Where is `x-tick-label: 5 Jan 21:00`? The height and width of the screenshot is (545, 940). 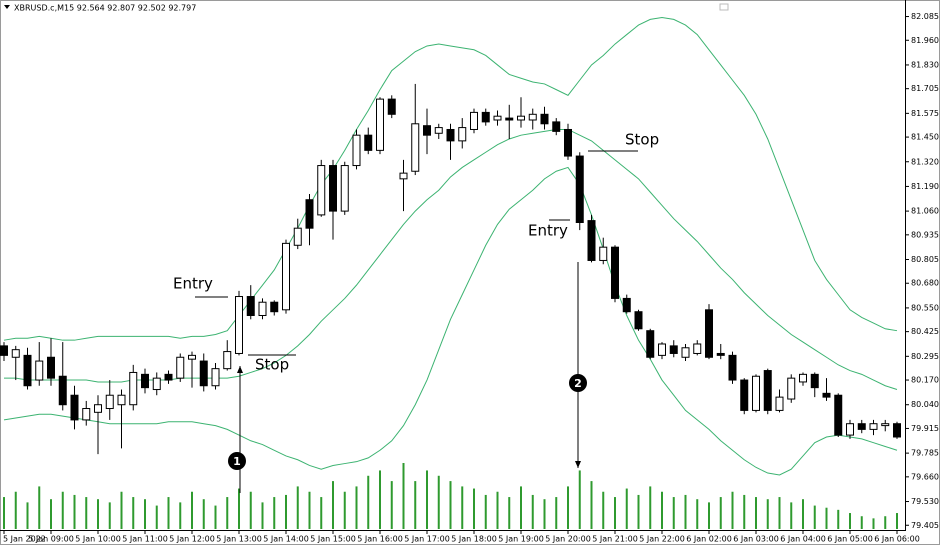 x-tick-label: 5 Jan 21:00 is located at coordinates (615, 539).